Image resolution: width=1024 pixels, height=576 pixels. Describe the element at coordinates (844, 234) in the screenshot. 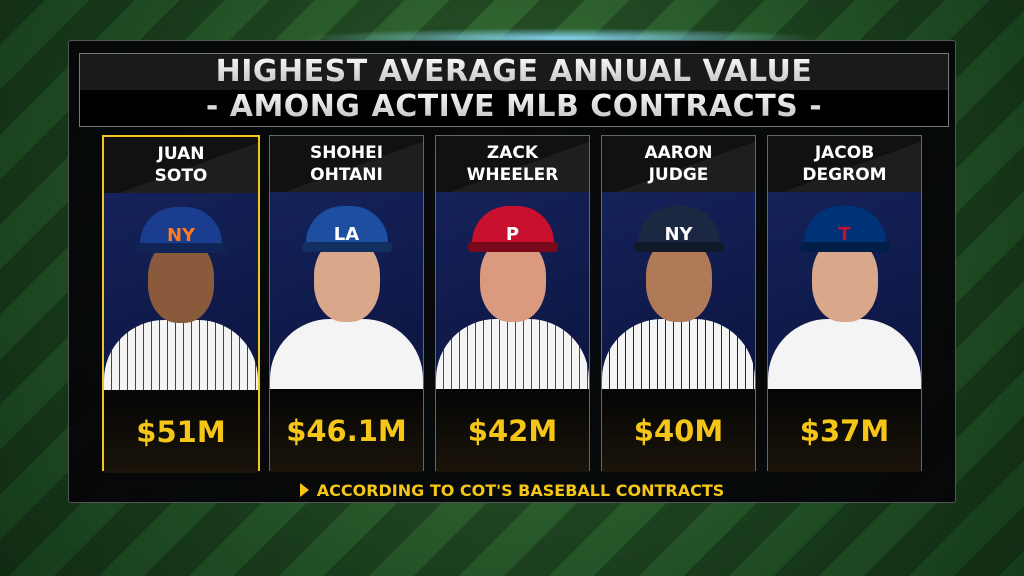

I see `team-logo: T` at that location.